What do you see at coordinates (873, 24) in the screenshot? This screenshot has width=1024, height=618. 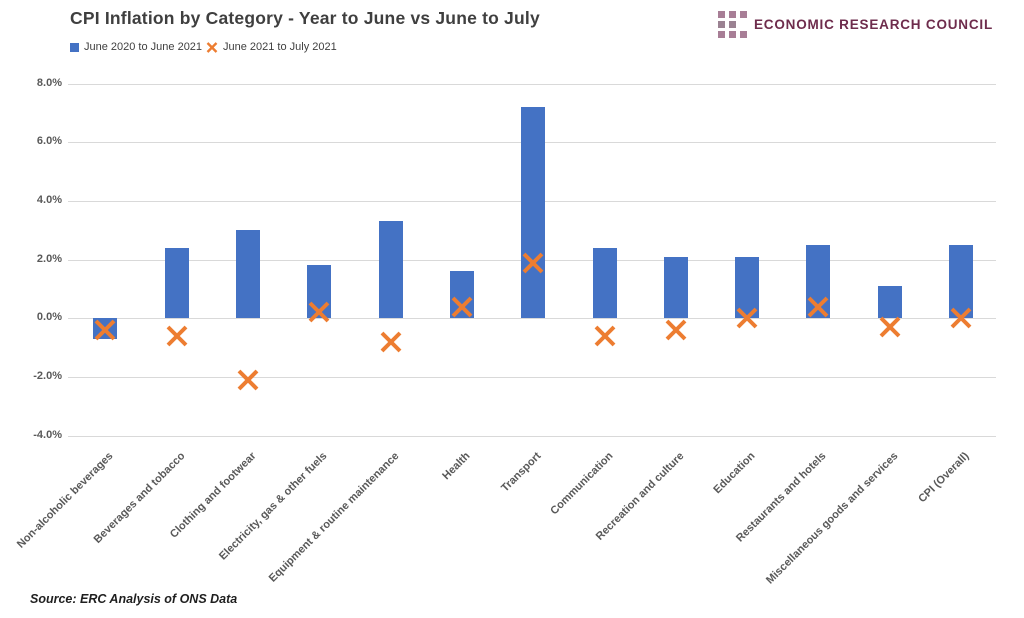 I see `erc-logo-text: ECONOMIC RESEARCH COUNCIL` at bounding box center [873, 24].